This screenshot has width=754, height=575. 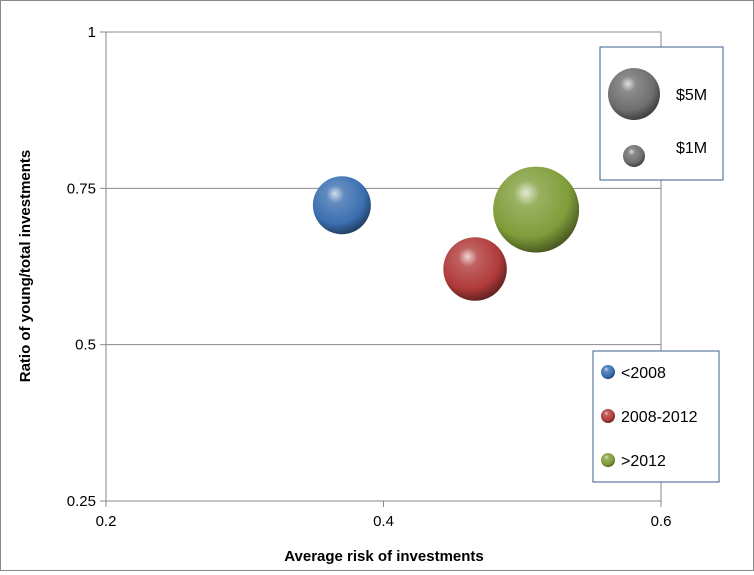 What do you see at coordinates (106, 521) in the screenshot?
I see `x-tick-label: 0.2` at bounding box center [106, 521].